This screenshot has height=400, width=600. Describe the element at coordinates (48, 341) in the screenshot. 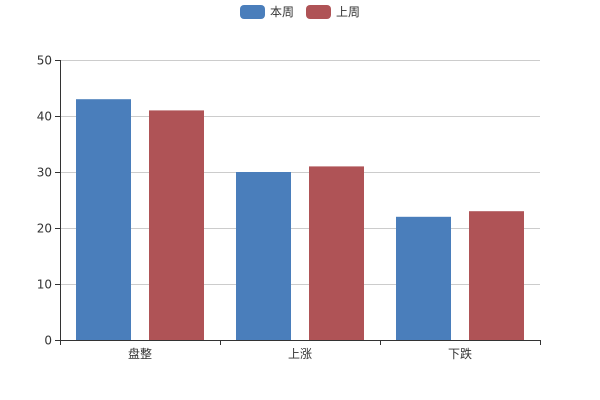

I see `y-tick-label: 0` at that location.